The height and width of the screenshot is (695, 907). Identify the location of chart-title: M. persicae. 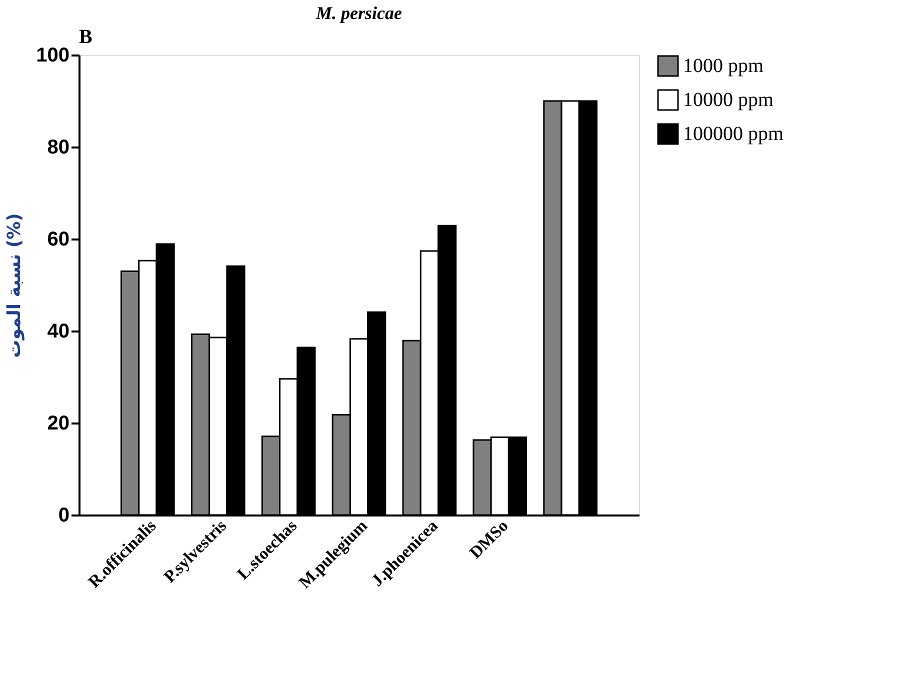
(358, 13).